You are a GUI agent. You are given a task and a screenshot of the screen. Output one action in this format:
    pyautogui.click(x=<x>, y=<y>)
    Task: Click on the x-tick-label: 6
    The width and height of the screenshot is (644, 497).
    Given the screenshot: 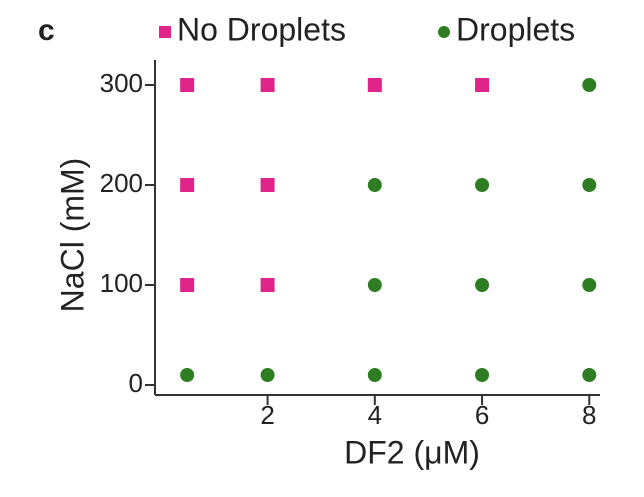 What is the action you would take?
    pyautogui.click(x=482, y=415)
    